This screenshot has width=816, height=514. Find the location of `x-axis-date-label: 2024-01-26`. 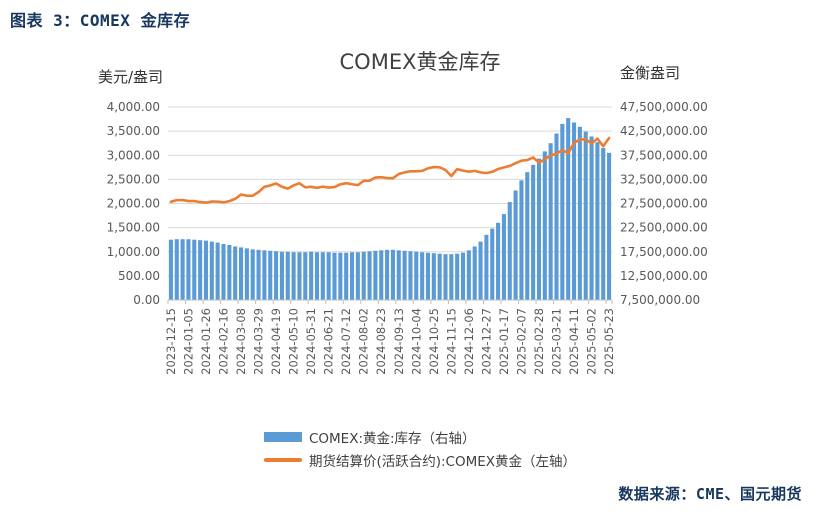

x-axis-date-label: 2024-01-26 is located at coordinates (206, 341).